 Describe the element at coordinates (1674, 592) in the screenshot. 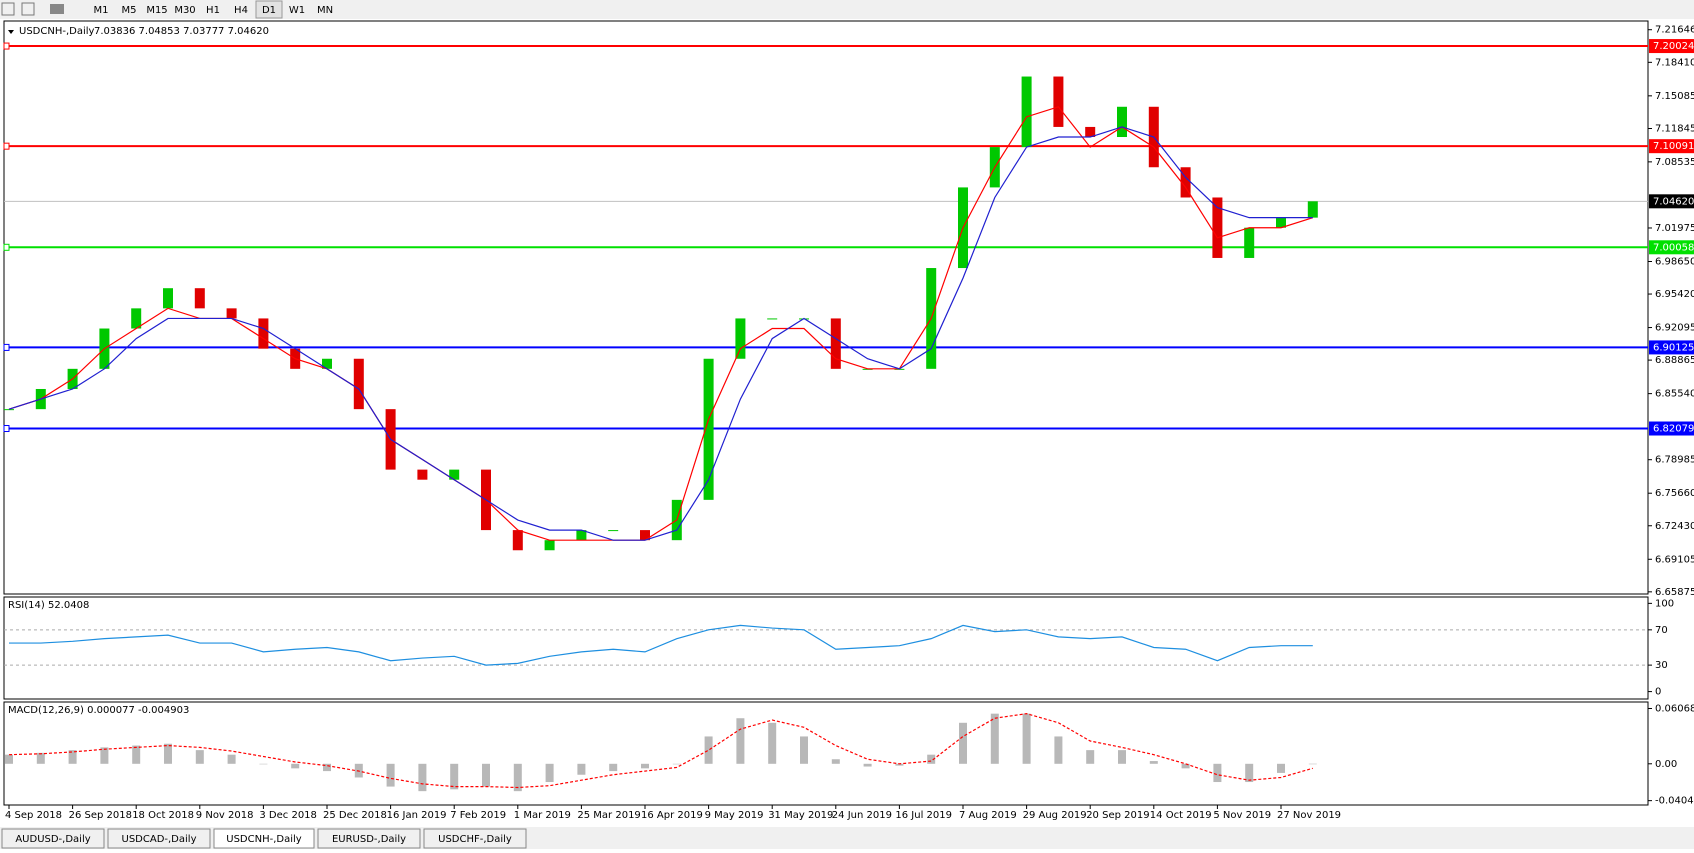

I see `y-tick-label: 6.65875` at that location.